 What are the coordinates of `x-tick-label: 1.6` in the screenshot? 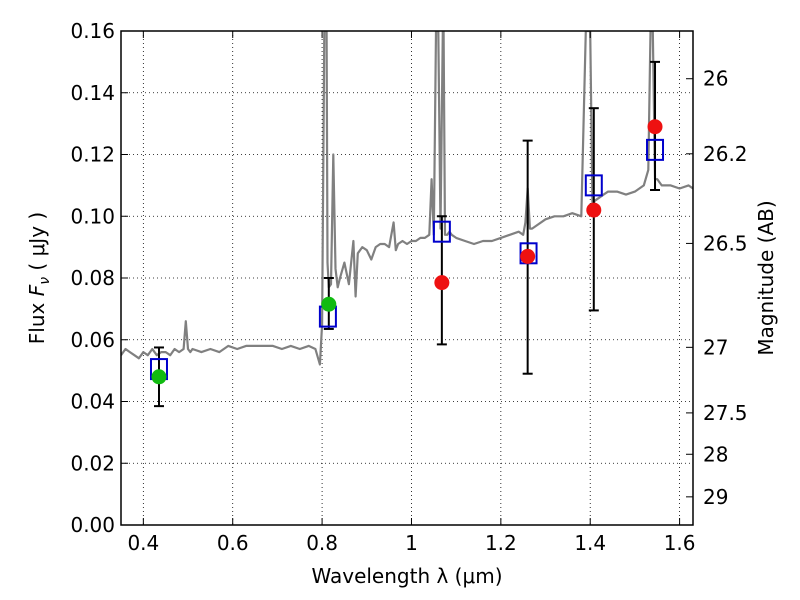 It's located at (680, 543).